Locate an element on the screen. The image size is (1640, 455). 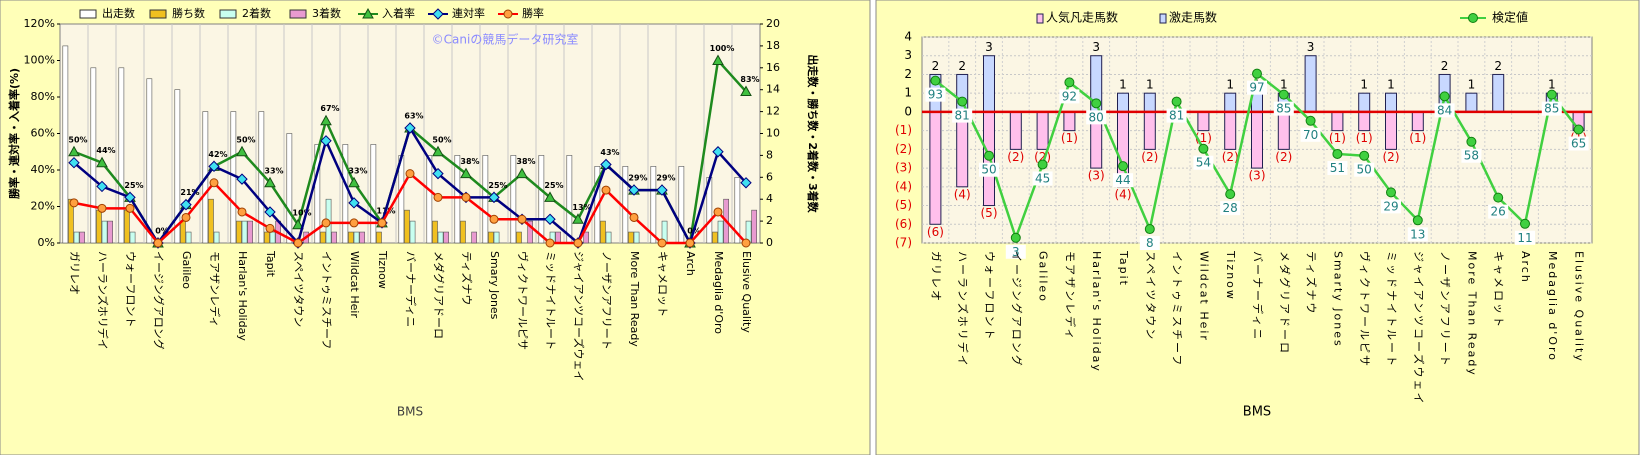
y-tick-label: 80% is located at coordinates (43, 96).